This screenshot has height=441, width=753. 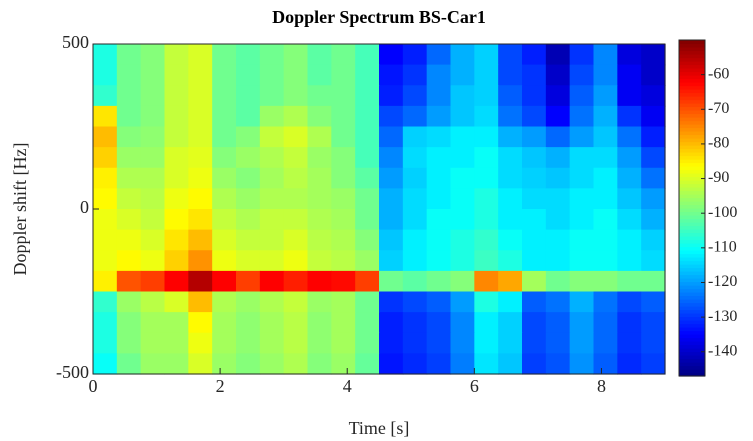 I want to click on y-tick-label: -500, so click(x=72, y=372).